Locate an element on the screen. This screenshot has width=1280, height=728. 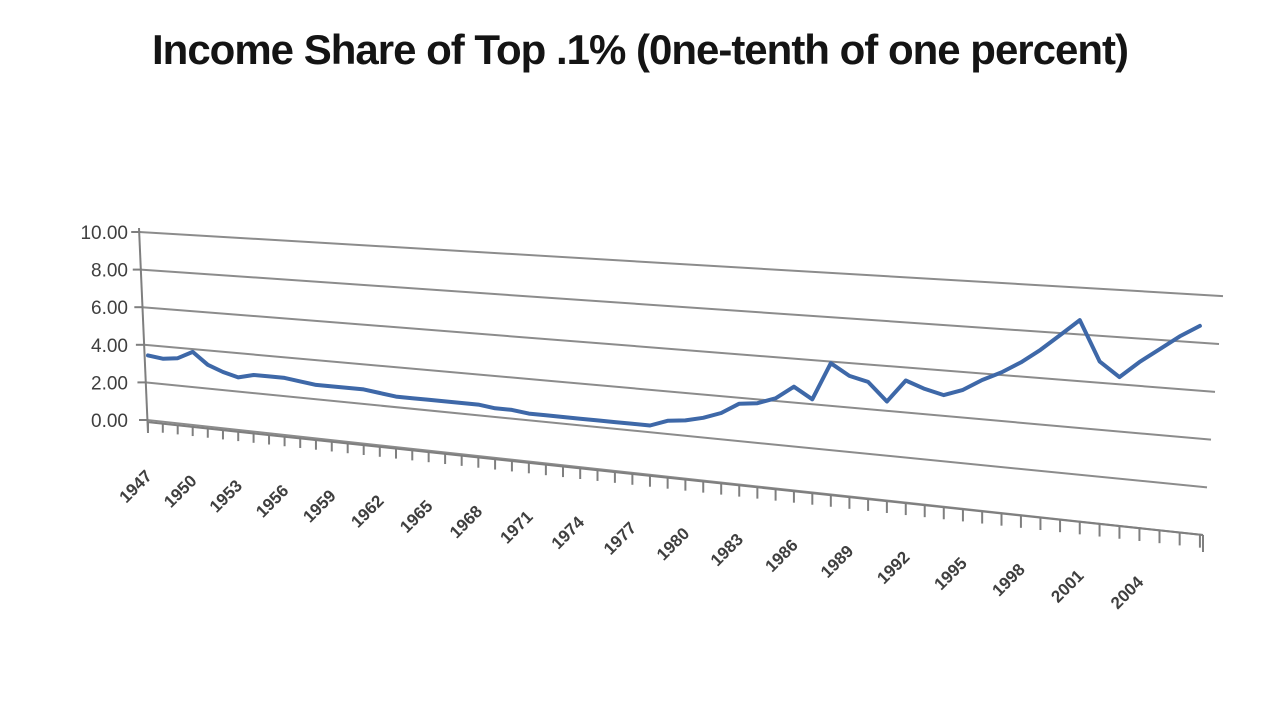
x-axis-tick-label: 1977 is located at coordinates (620, 538).